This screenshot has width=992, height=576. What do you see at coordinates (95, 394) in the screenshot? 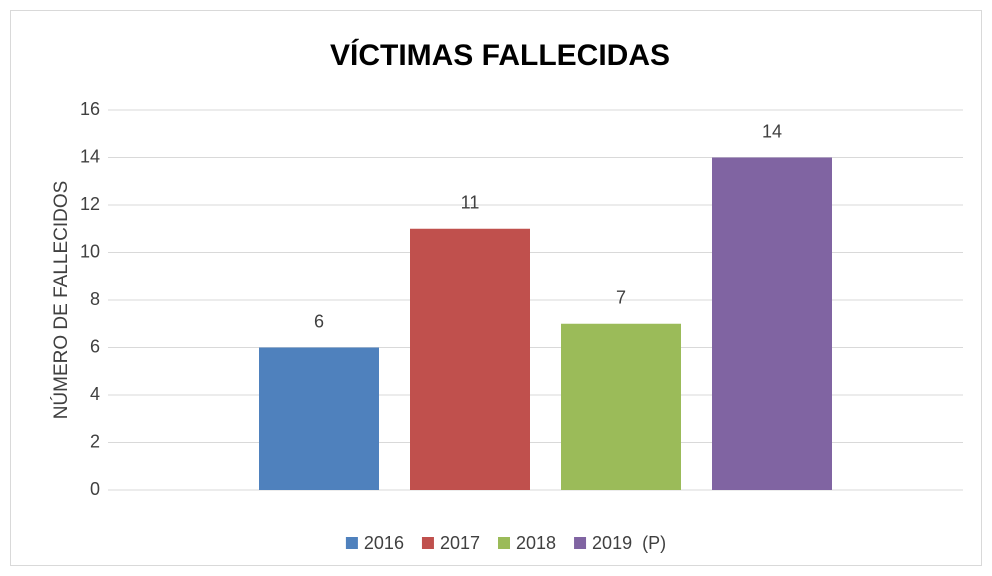
I see `y-tick-label: 4` at bounding box center [95, 394].